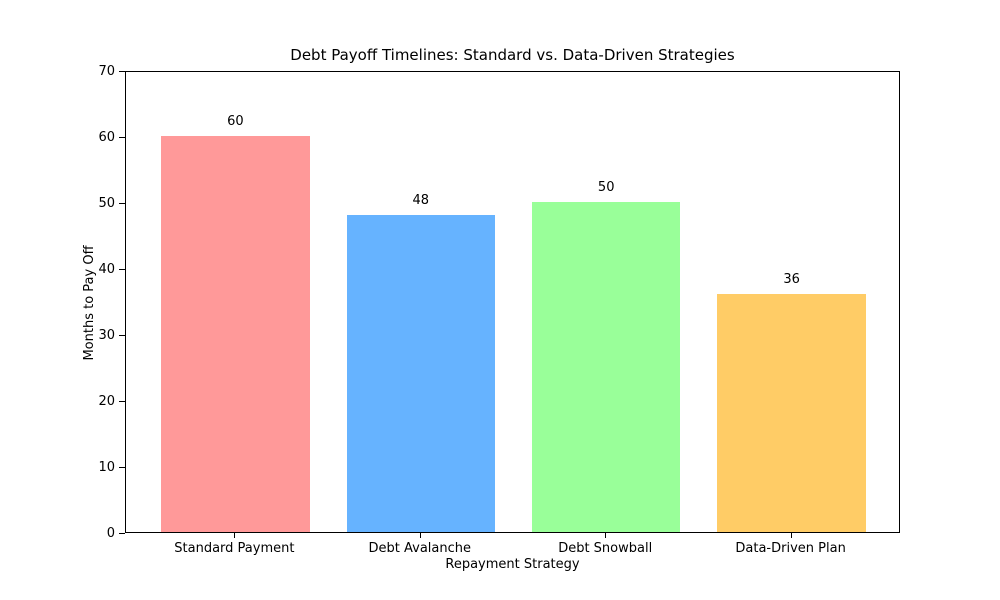  Describe the element at coordinates (606, 367) in the screenshot. I see `bar-debt-snowball` at that location.